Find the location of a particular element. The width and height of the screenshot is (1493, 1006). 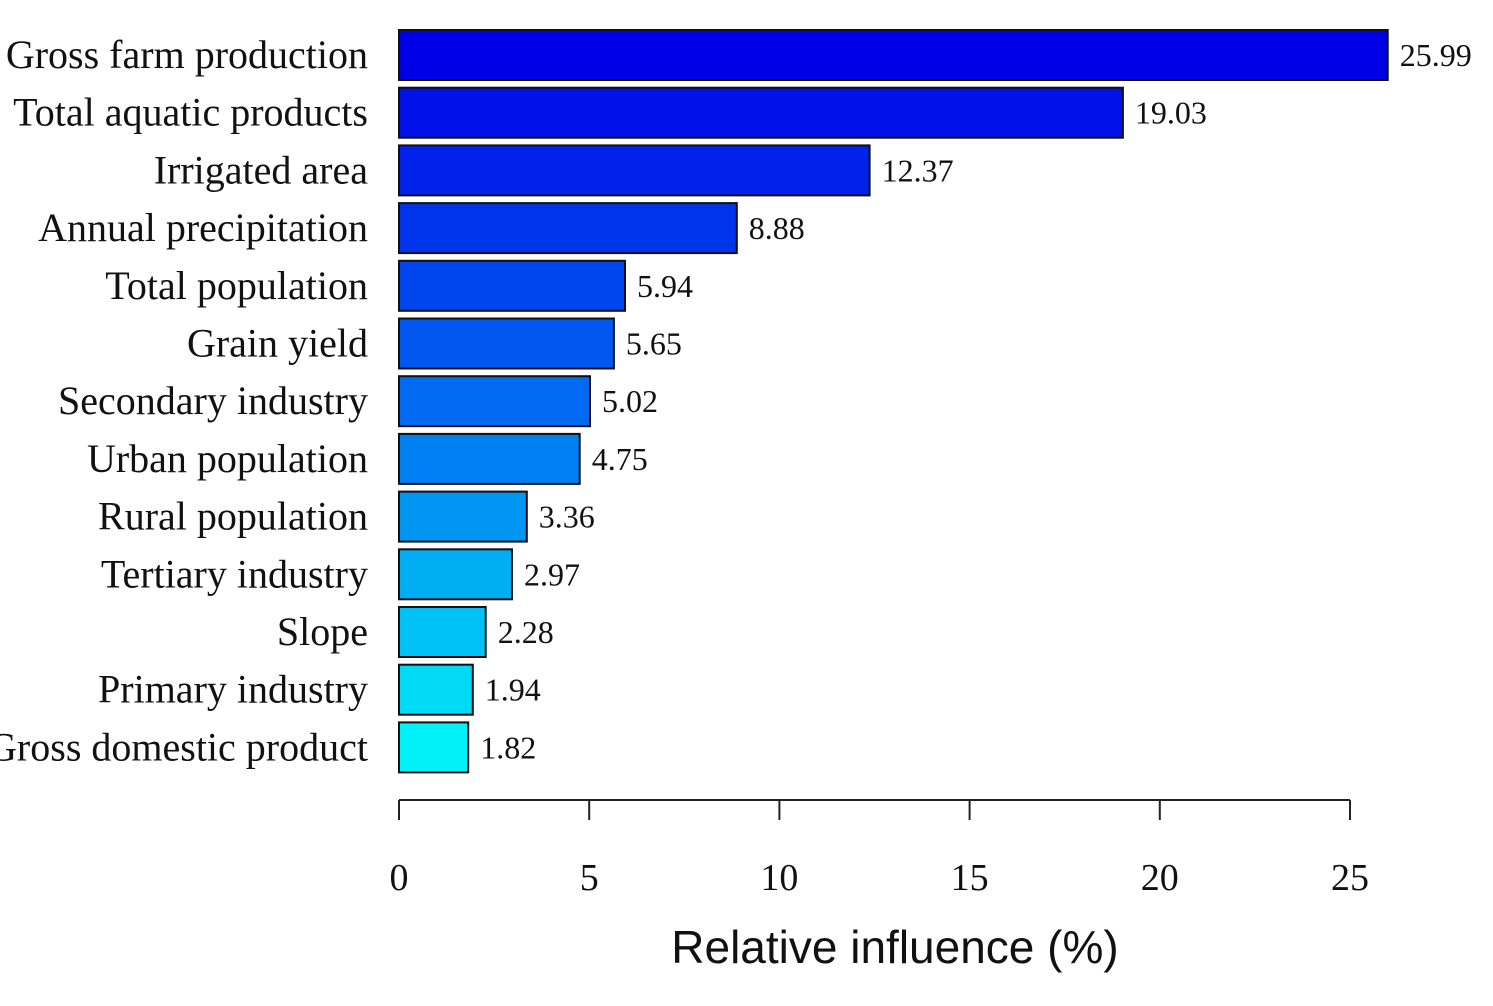

category-label-3: Annual precipitation is located at coordinates (203, 227).